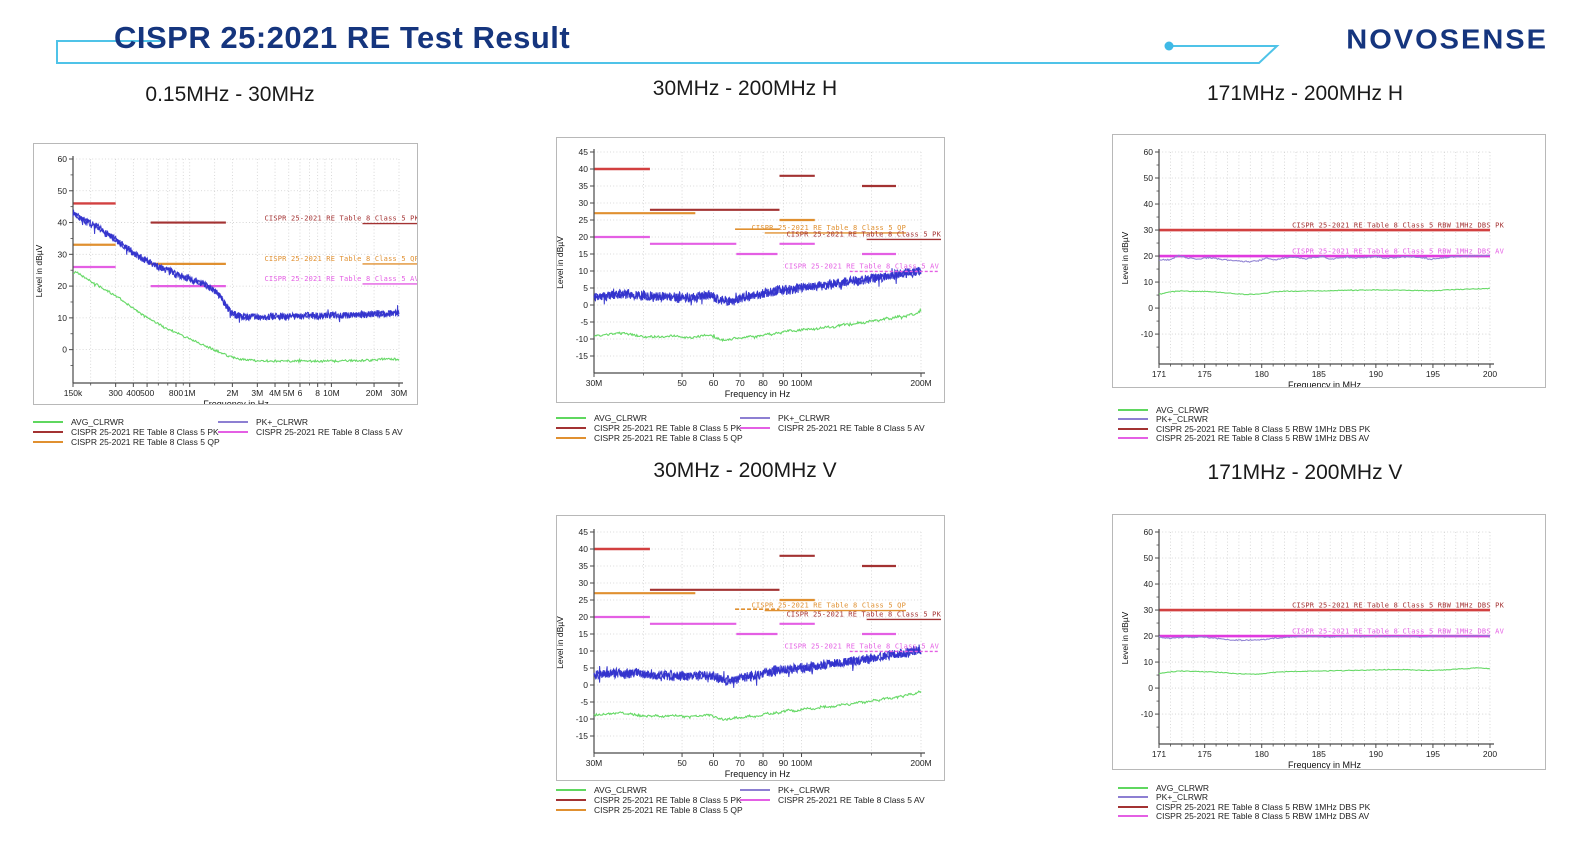 This screenshot has width=1578, height=843. What do you see at coordinates (1376, 754) in the screenshot?
I see `x-tick-label: 190` at bounding box center [1376, 754].